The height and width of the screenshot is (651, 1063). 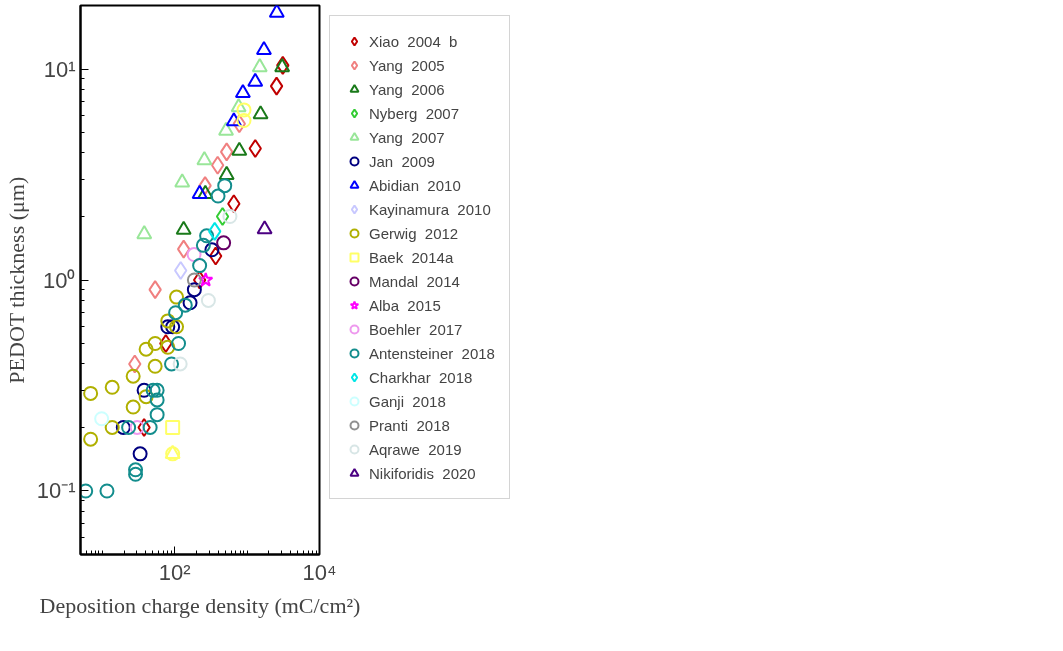 I want to click on legend-label: Yang 2005, so click(x=407, y=65).